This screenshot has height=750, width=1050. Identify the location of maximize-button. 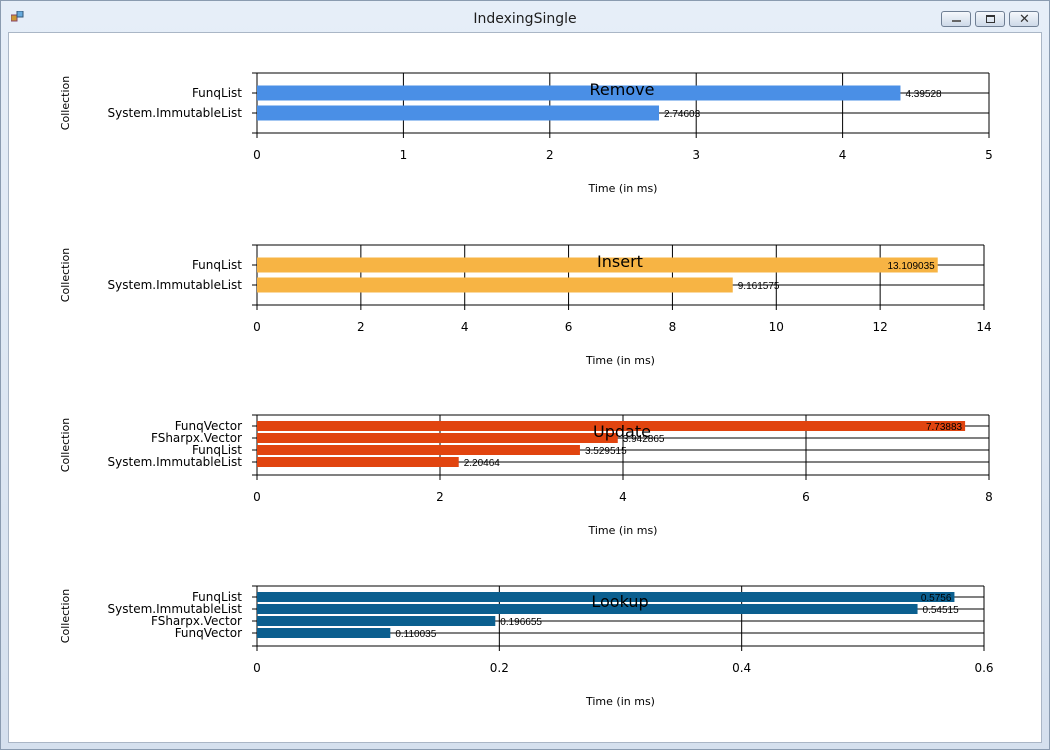
(990, 19).